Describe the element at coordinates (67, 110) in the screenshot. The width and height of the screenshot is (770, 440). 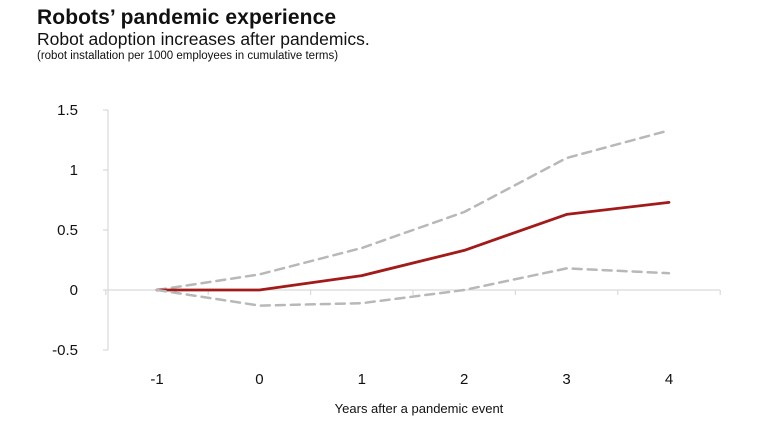
I see `y-tick-label: 1.5` at that location.